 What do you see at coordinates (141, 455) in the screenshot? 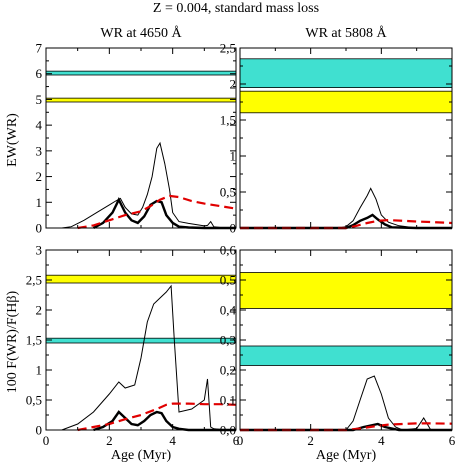
I see `xlabel-left: Age (Myr)` at bounding box center [141, 455].